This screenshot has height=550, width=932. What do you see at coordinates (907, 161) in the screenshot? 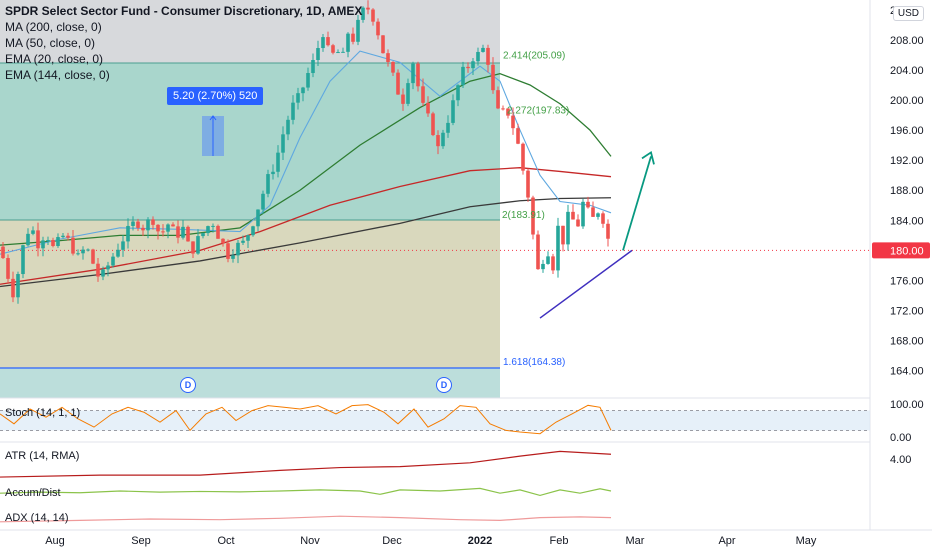
I see `price-axis-tick: 192.00` at bounding box center [907, 161].